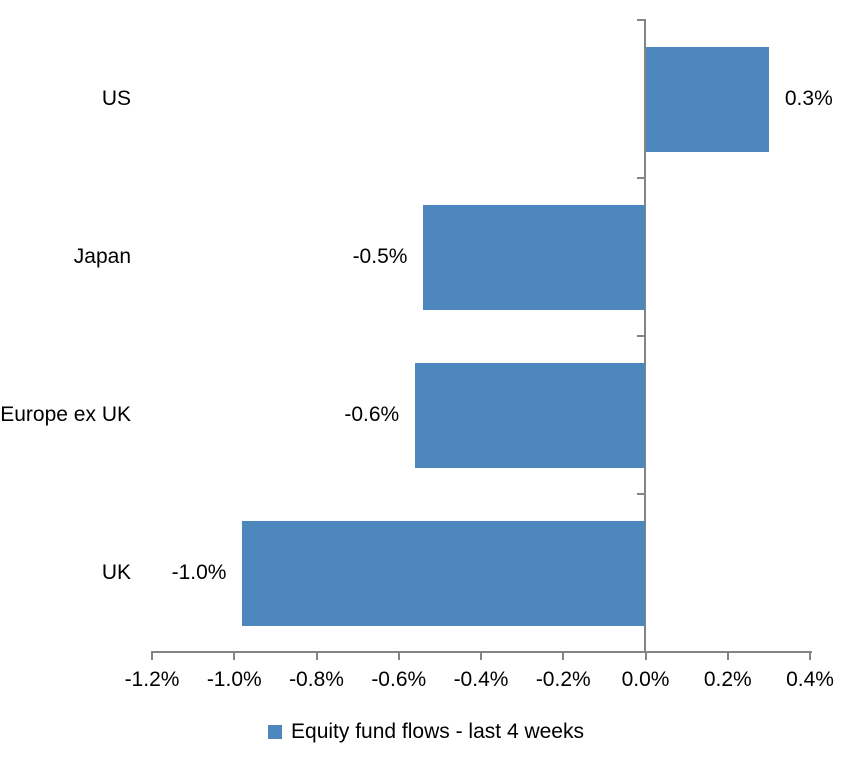 This screenshot has height=757, width=852. Describe the element at coordinates (707, 99) in the screenshot. I see `bar-us` at that location.